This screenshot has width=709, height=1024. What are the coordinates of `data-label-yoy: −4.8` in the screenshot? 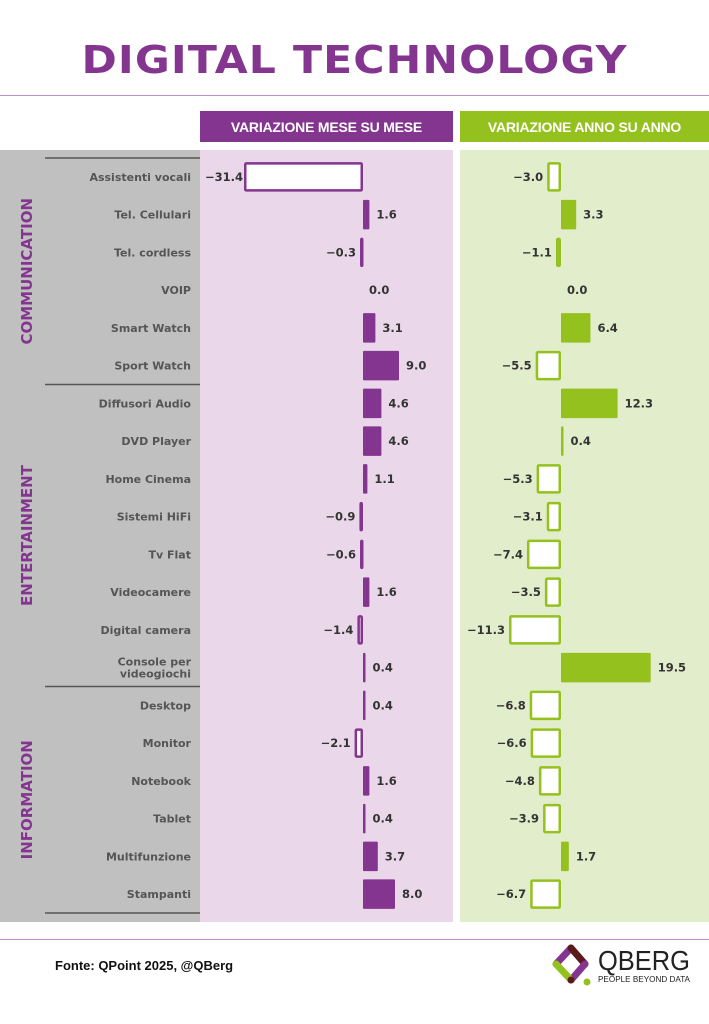 It's located at (520, 781).